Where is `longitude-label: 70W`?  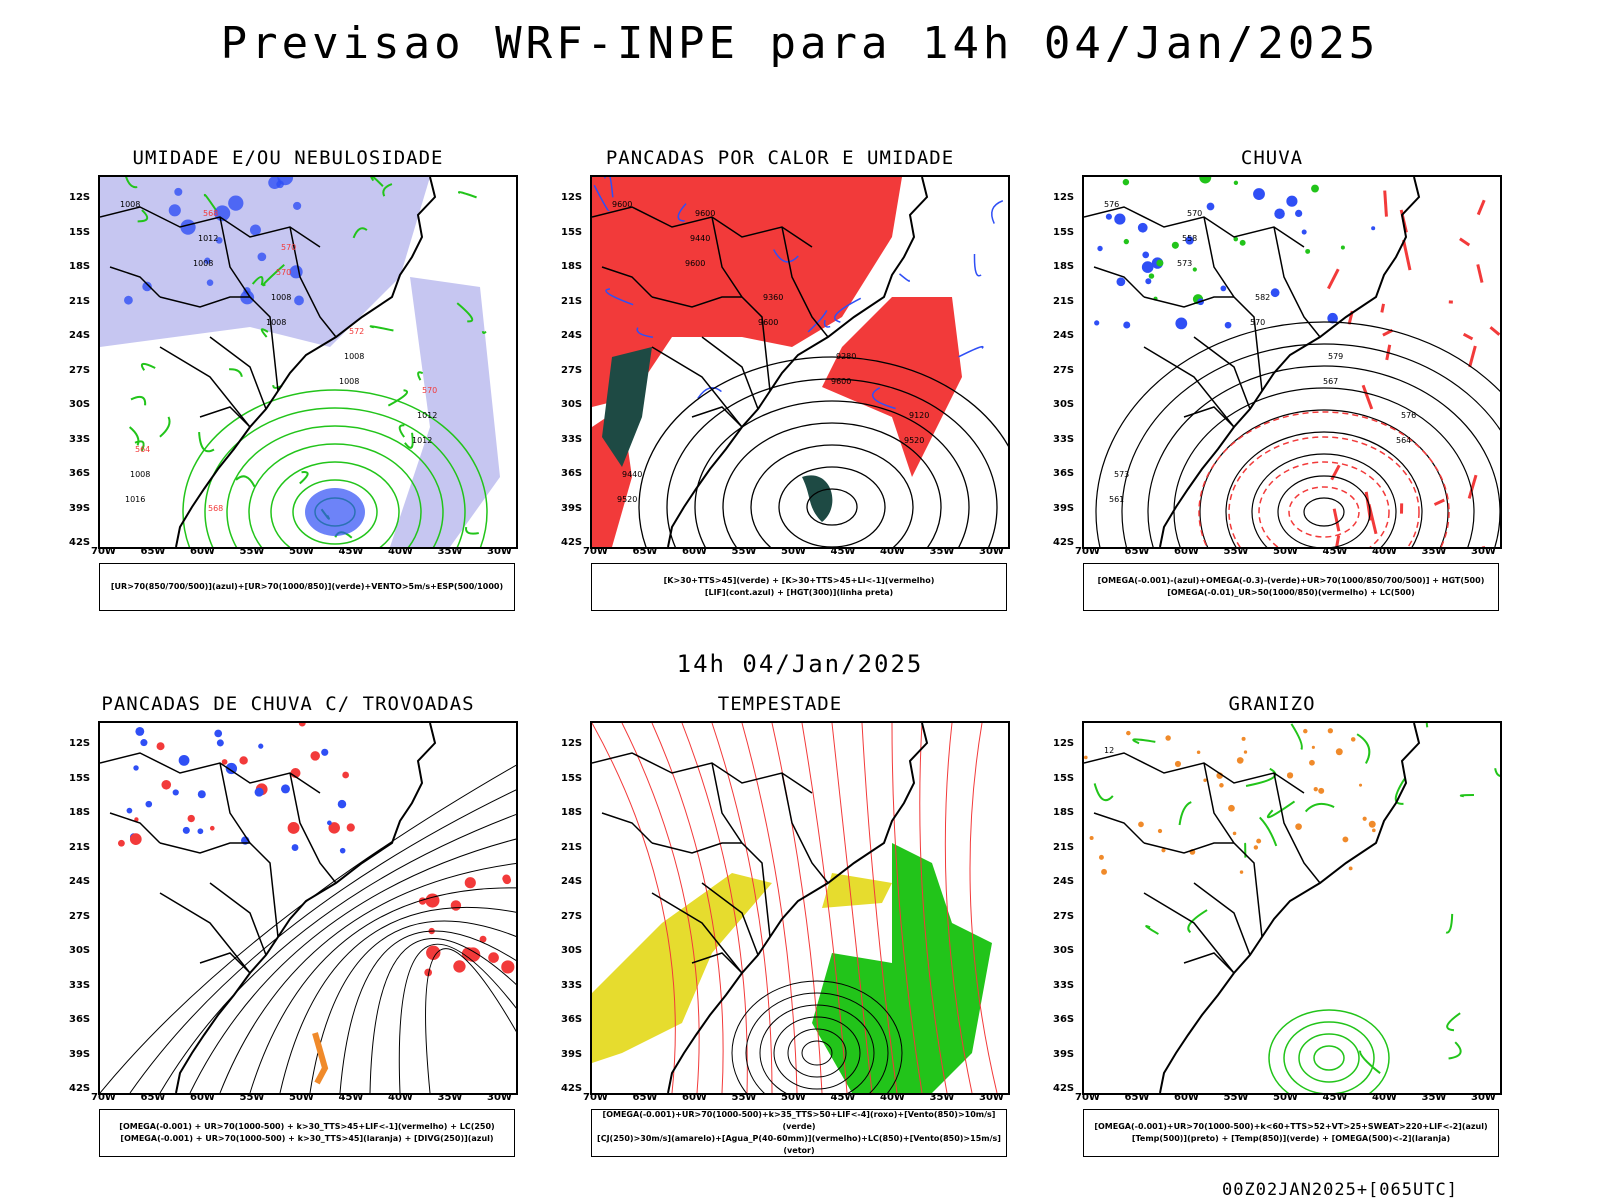
longitude-label: 70W is located at coordinates (1087, 1097).